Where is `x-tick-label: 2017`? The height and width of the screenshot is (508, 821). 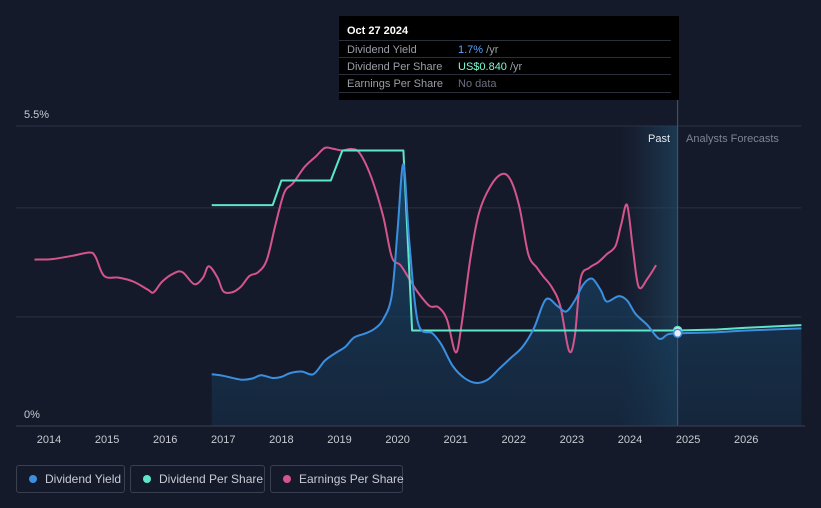 x-tick-label: 2017 is located at coordinates (223, 440).